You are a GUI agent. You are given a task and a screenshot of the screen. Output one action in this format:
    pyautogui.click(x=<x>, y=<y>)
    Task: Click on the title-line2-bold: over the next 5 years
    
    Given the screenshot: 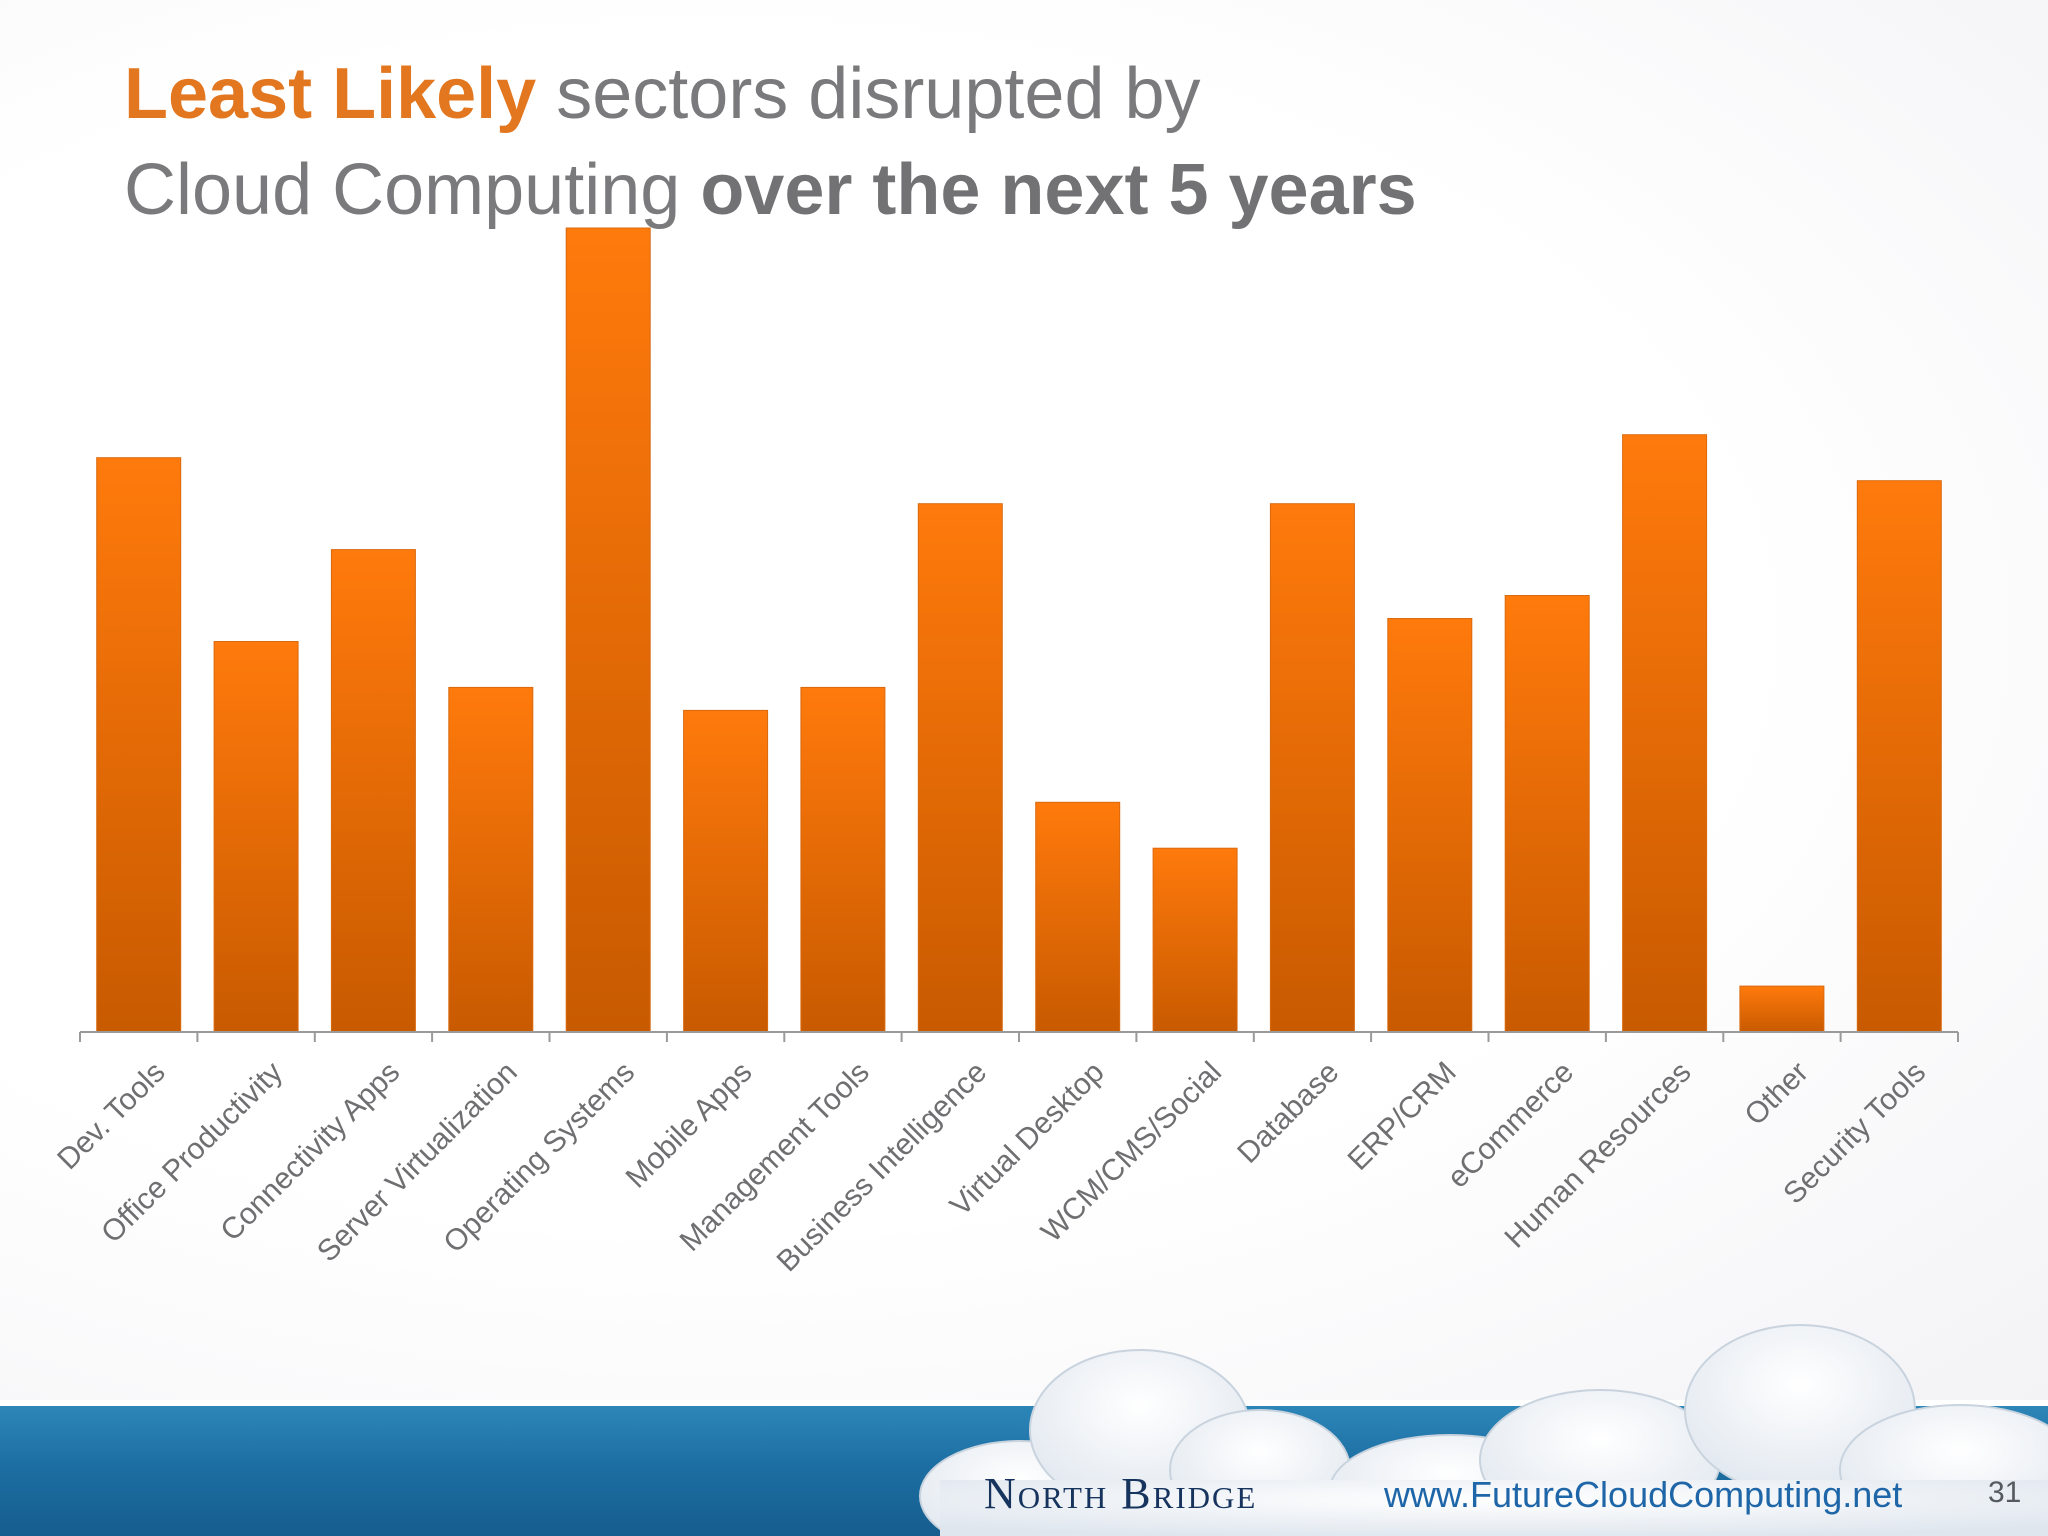 What is the action you would take?
    pyautogui.click(x=1058, y=190)
    